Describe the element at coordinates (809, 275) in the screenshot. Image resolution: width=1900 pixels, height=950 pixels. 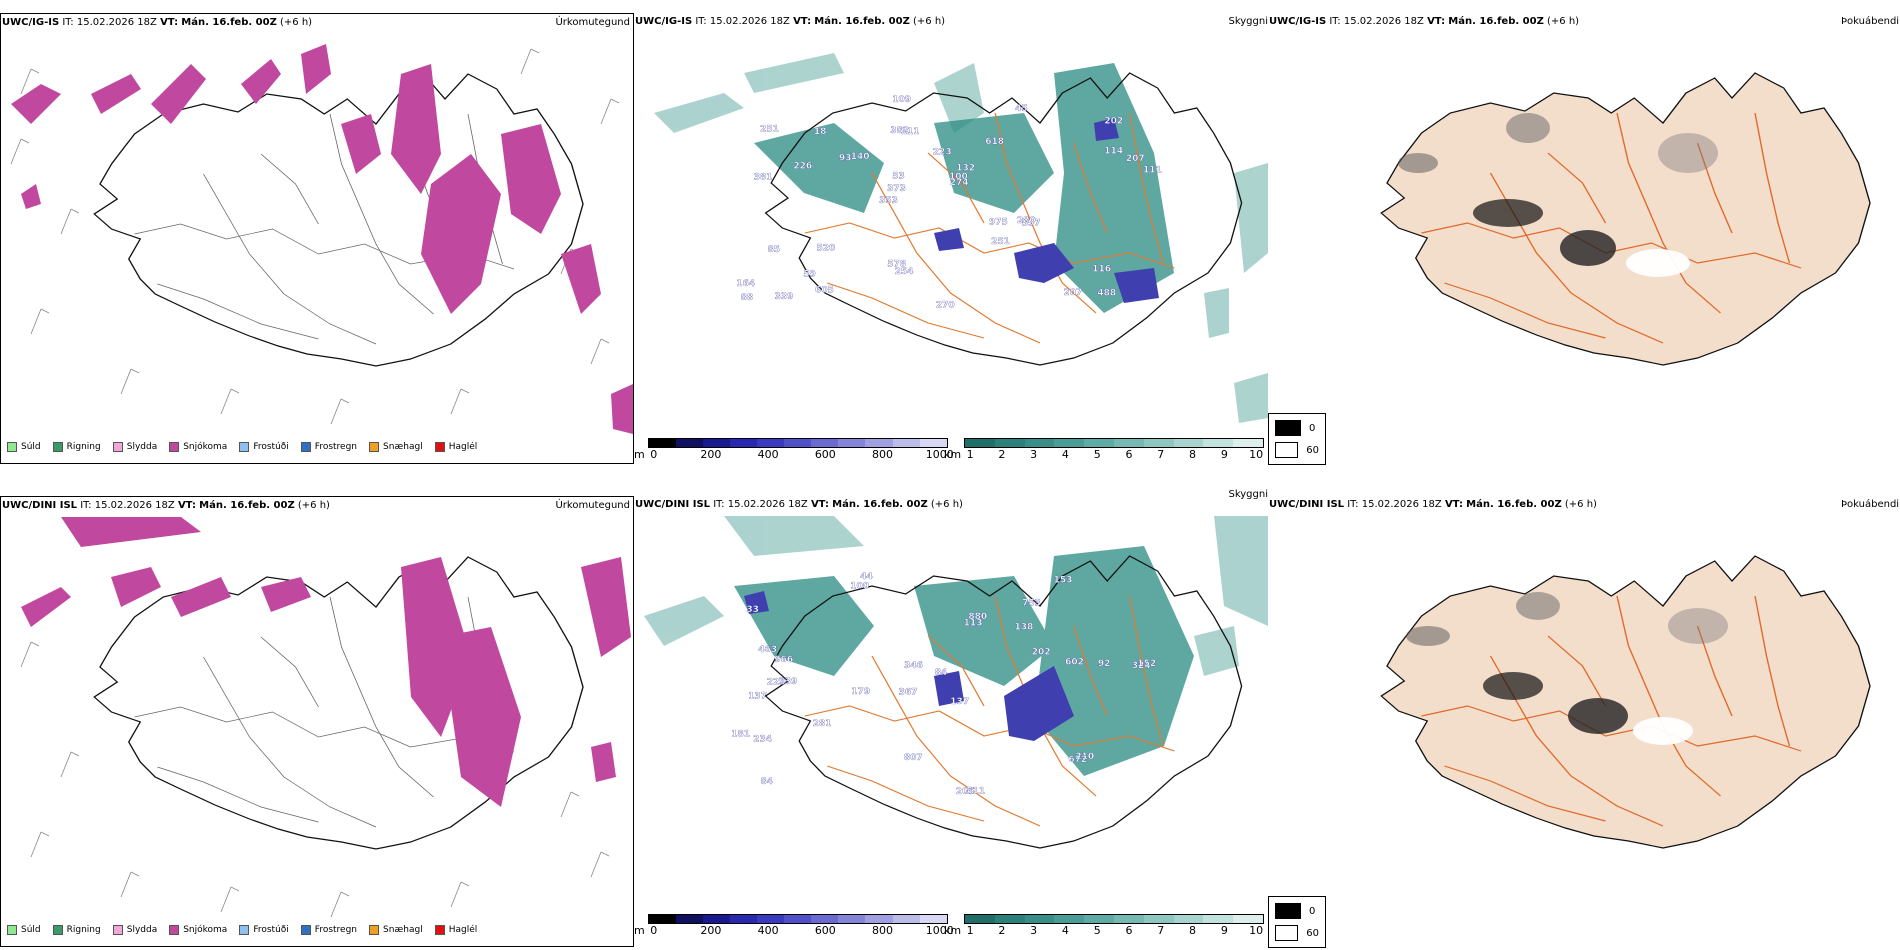
I see `ceiling-label: 59` at that location.